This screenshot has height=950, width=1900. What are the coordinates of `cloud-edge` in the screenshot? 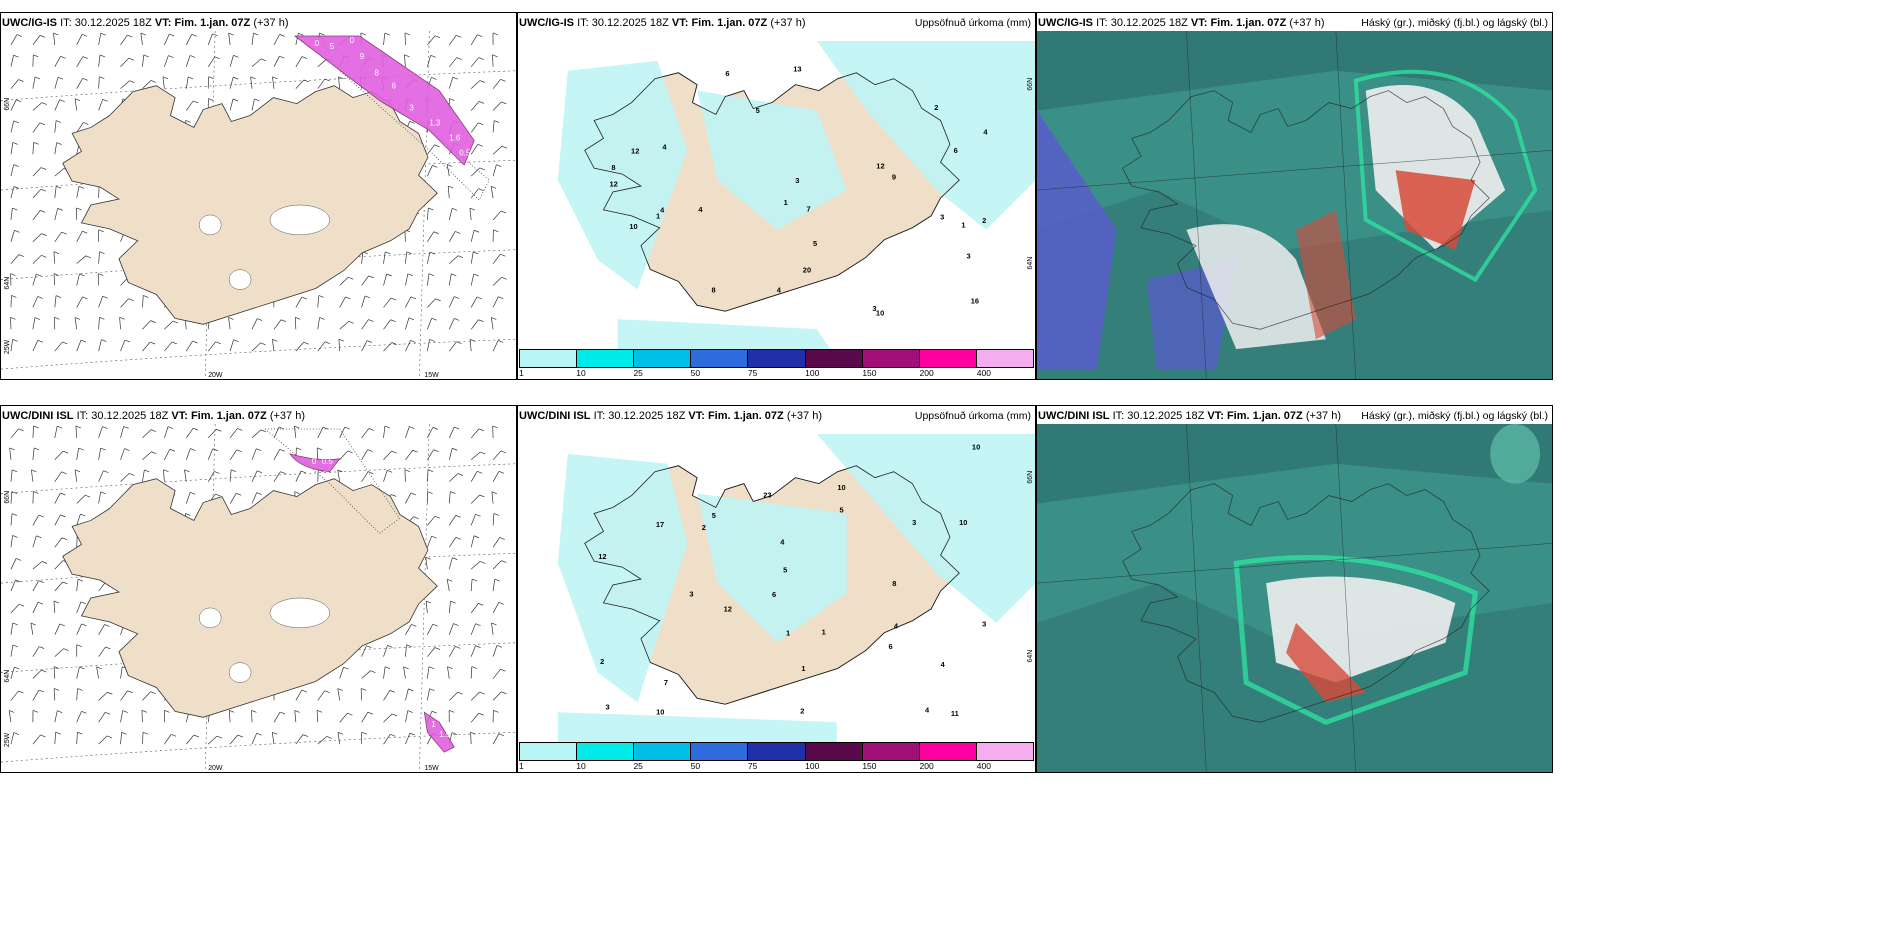 It's located at (1445, 176).